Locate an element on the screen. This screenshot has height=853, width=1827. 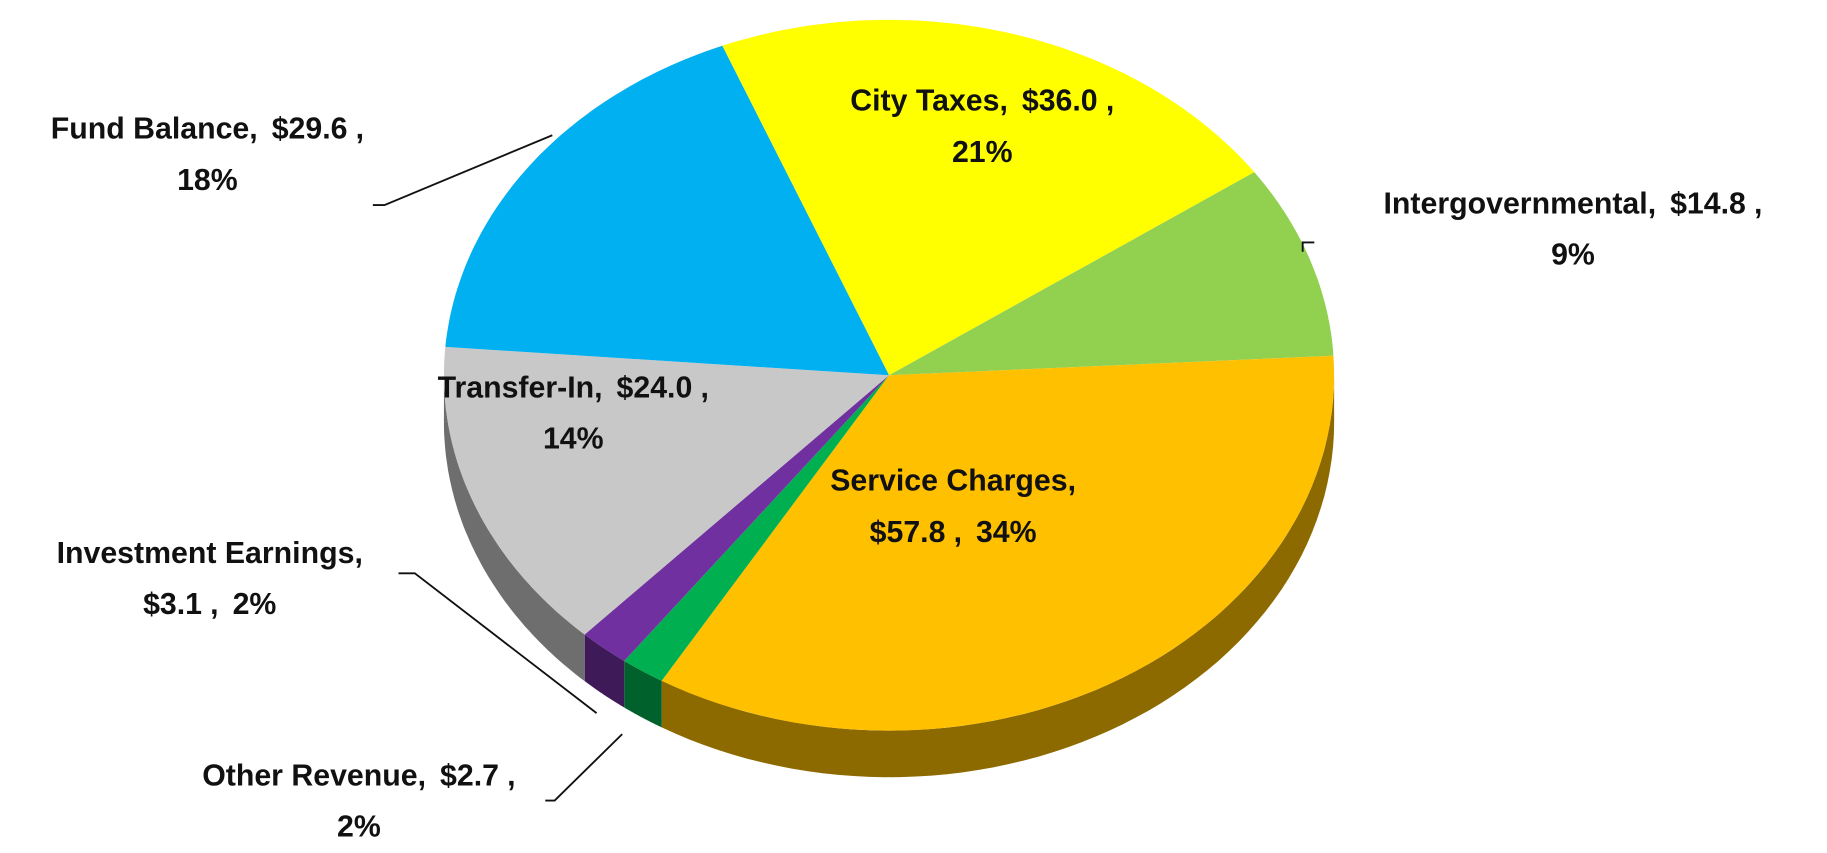
label-name: Intergovernmental is located at coordinates (1516, 203).